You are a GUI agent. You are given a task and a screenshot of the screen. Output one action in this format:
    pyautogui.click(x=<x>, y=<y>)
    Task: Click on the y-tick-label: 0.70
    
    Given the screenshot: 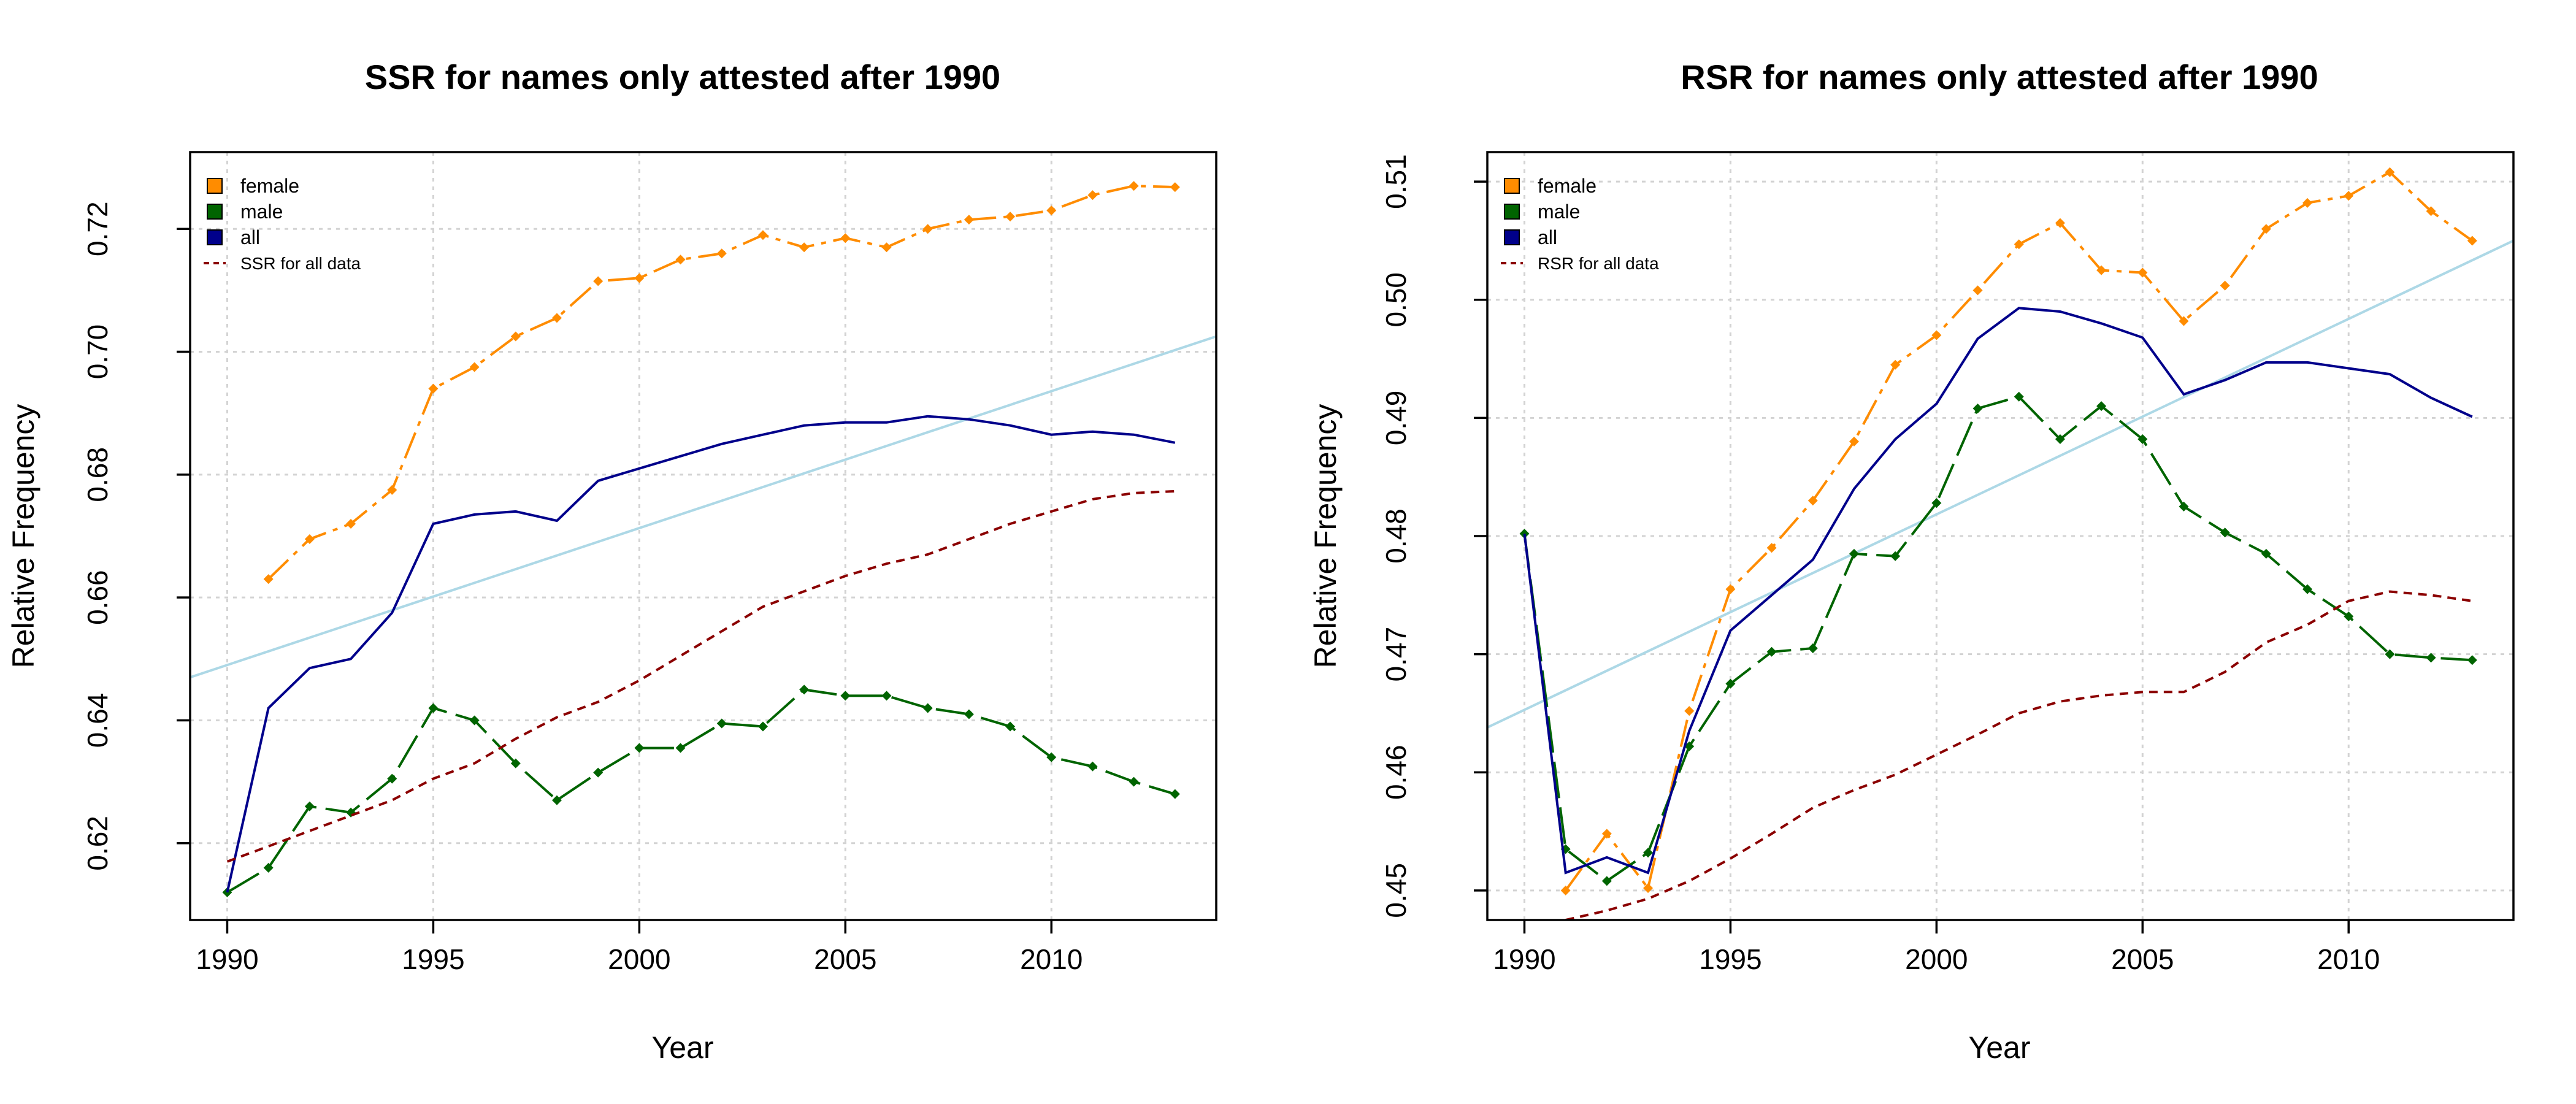 What is the action you would take?
    pyautogui.click(x=97, y=352)
    